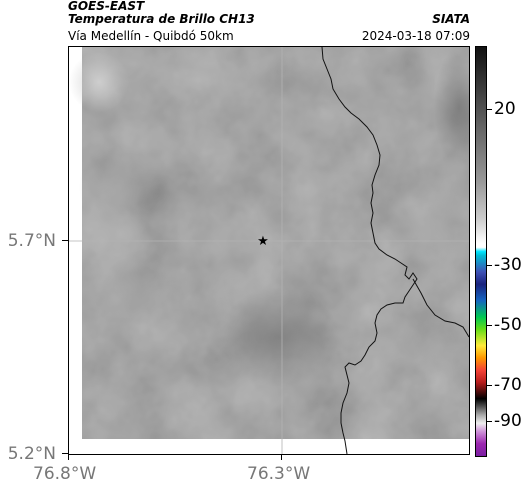 This screenshot has width=526, height=491. Describe the element at coordinates (279, 474) in the screenshot. I see `lon-label-76-3: 76.3°W` at that location.